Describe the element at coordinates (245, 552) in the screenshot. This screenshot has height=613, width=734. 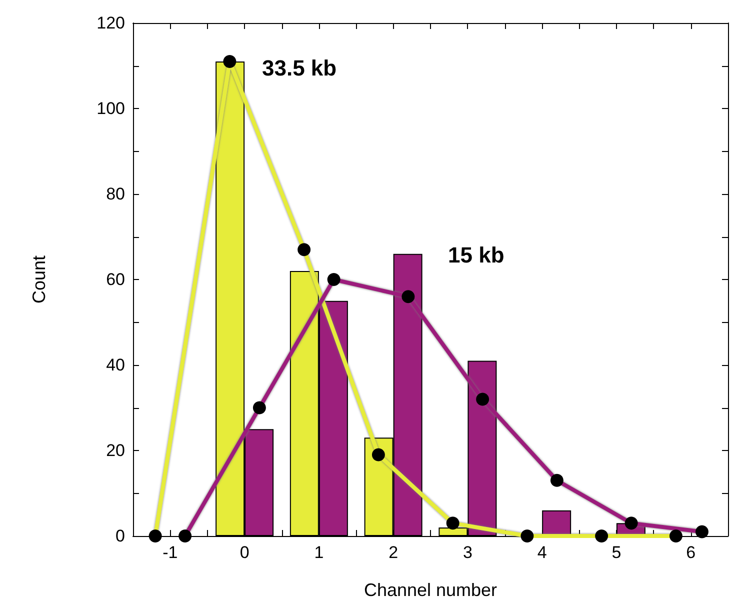
I see `x-tick-label: 0` at that location.